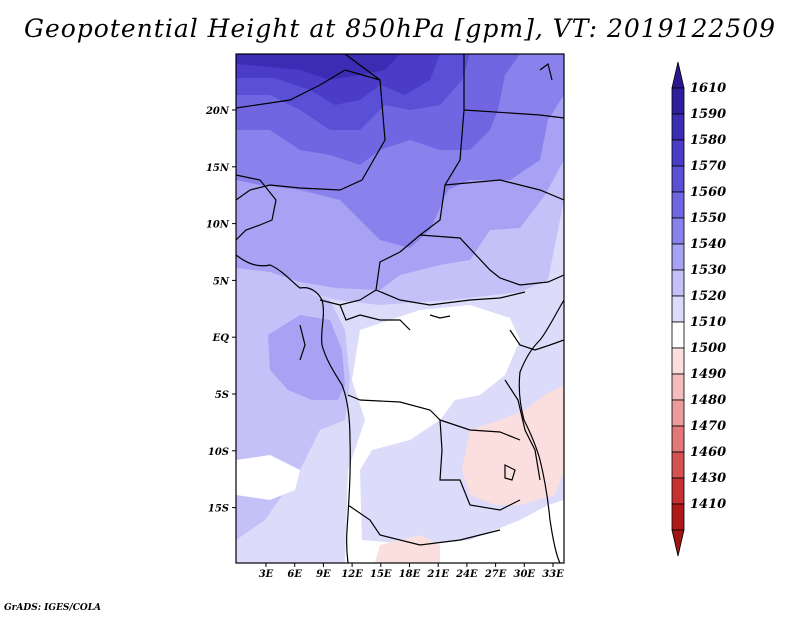 The width and height of the screenshot is (800, 618). Describe the element at coordinates (708, 348) in the screenshot. I see `colorbar-label: 1500` at that location.